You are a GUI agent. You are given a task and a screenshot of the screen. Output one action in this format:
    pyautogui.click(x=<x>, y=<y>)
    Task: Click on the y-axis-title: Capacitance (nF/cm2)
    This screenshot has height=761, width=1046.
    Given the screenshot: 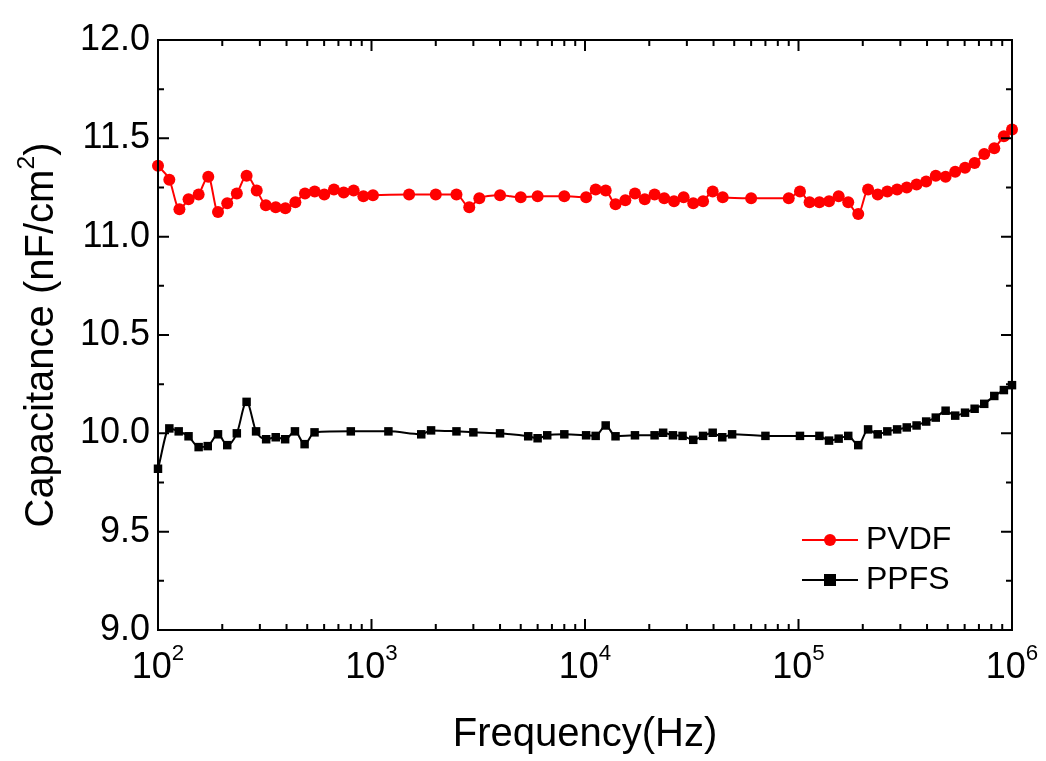 What is the action you would take?
    pyautogui.click(x=36, y=335)
    